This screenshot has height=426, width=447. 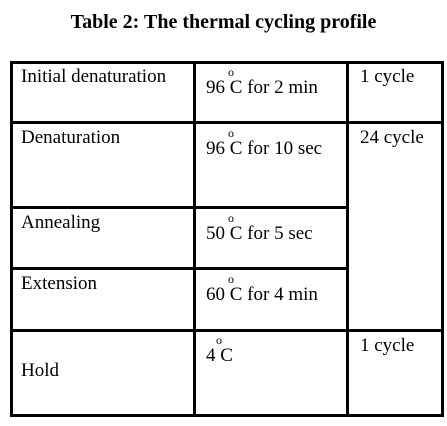 What do you see at coordinates (40, 370) in the screenshot?
I see `row-5-step: Hold` at bounding box center [40, 370].